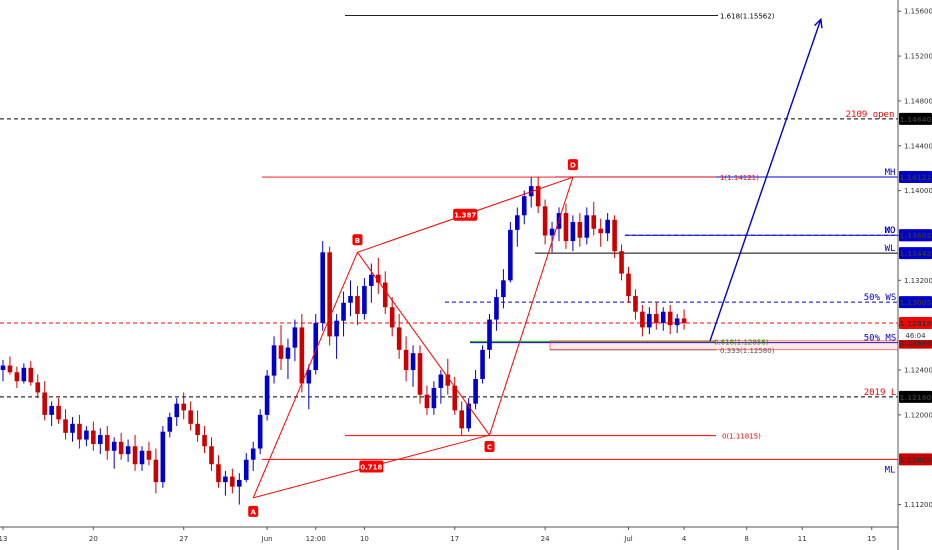  Describe the element at coordinates (628, 539) in the screenshot. I see `time-tick-label: Jul` at that location.